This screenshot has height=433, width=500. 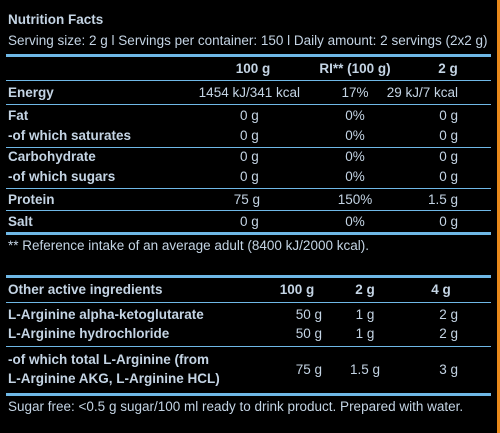 I want to click on salt-100g: 0 g, so click(x=249, y=221).